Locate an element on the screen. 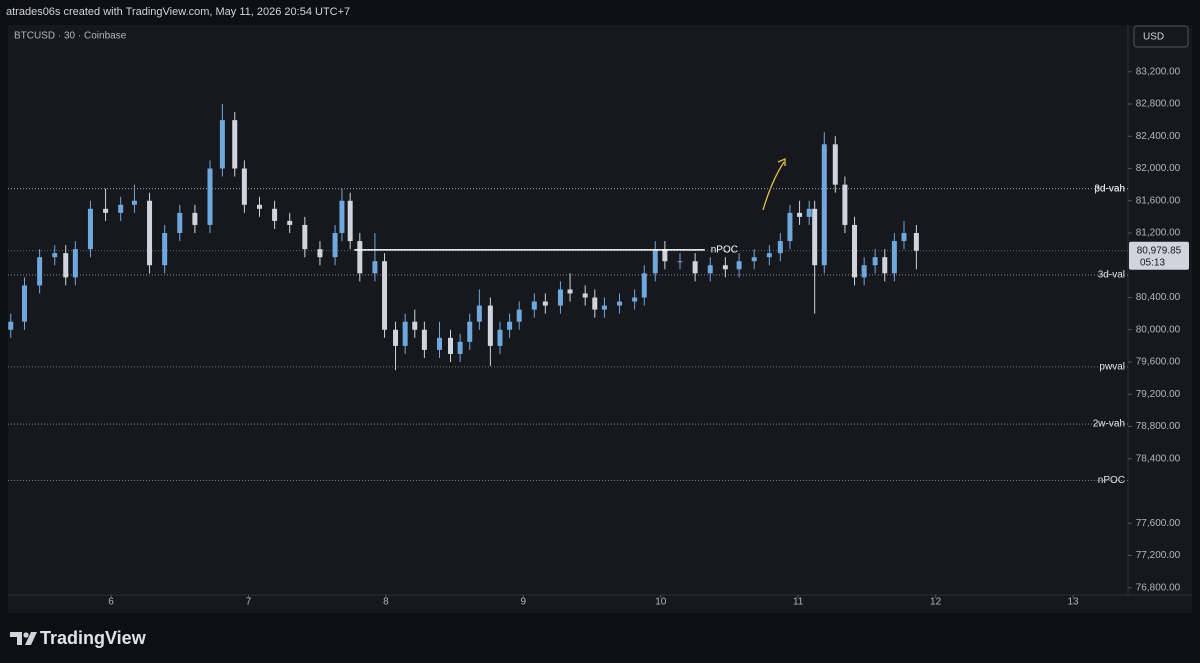 The height and width of the screenshot is (663, 1200). y-tick-label: 77,200.00 is located at coordinates (1158, 555).